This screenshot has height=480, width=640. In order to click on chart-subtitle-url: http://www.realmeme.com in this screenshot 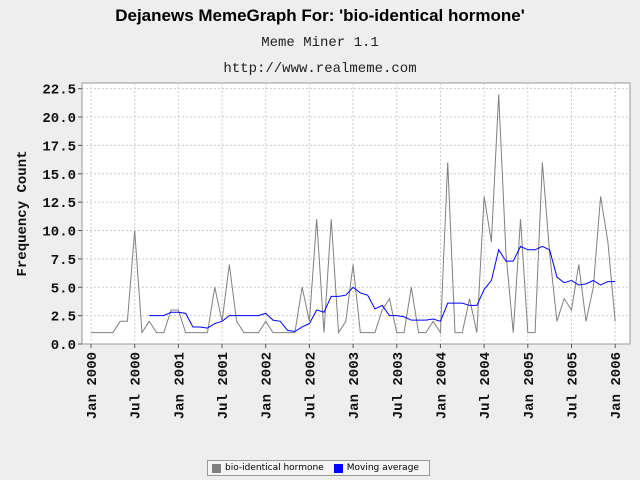, I will do `click(320, 69)`.